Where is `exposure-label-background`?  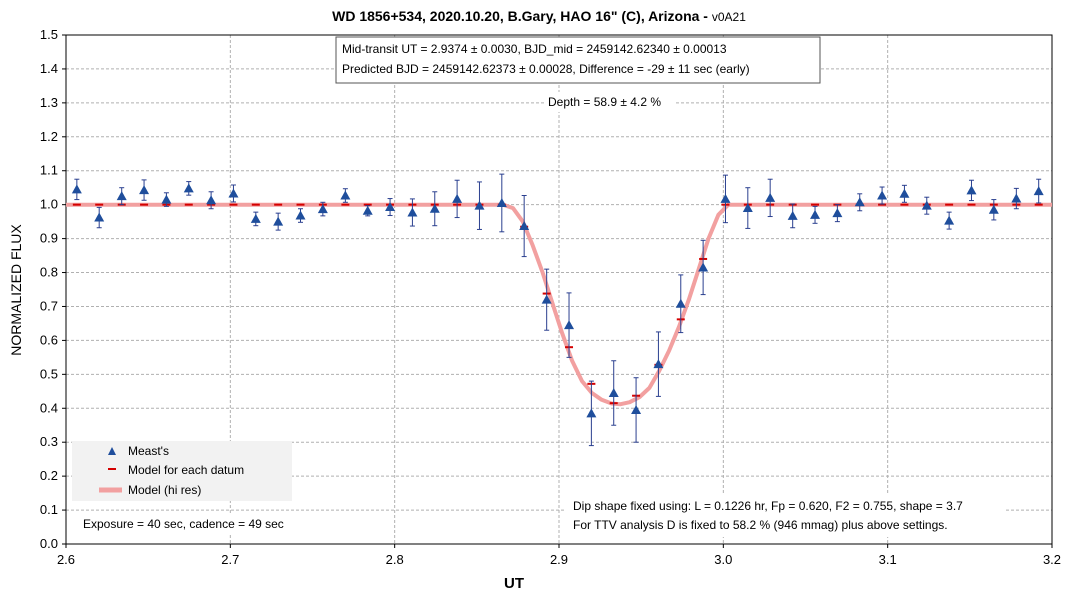
exposure-label-background is located at coordinates (191, 524).